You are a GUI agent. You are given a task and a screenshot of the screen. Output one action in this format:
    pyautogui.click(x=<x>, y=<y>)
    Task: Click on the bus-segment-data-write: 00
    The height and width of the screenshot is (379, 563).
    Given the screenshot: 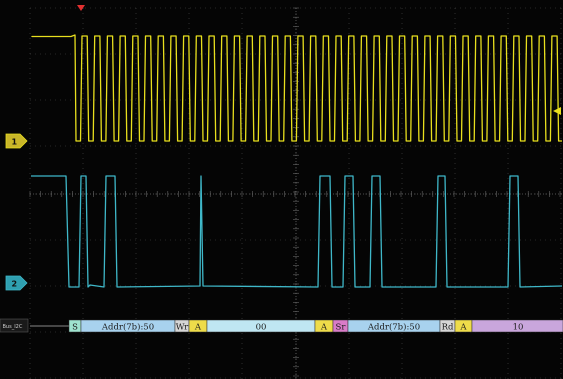 What is the action you would take?
    pyautogui.click(x=261, y=326)
    